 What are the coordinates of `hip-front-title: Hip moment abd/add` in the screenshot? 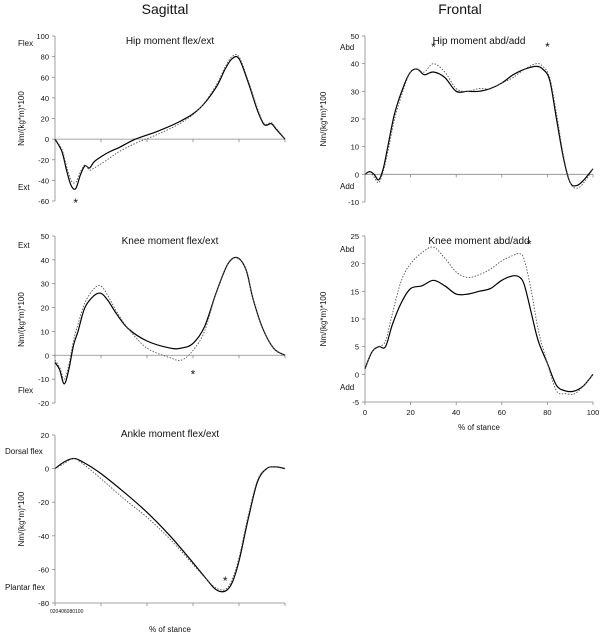 It's located at (479, 41).